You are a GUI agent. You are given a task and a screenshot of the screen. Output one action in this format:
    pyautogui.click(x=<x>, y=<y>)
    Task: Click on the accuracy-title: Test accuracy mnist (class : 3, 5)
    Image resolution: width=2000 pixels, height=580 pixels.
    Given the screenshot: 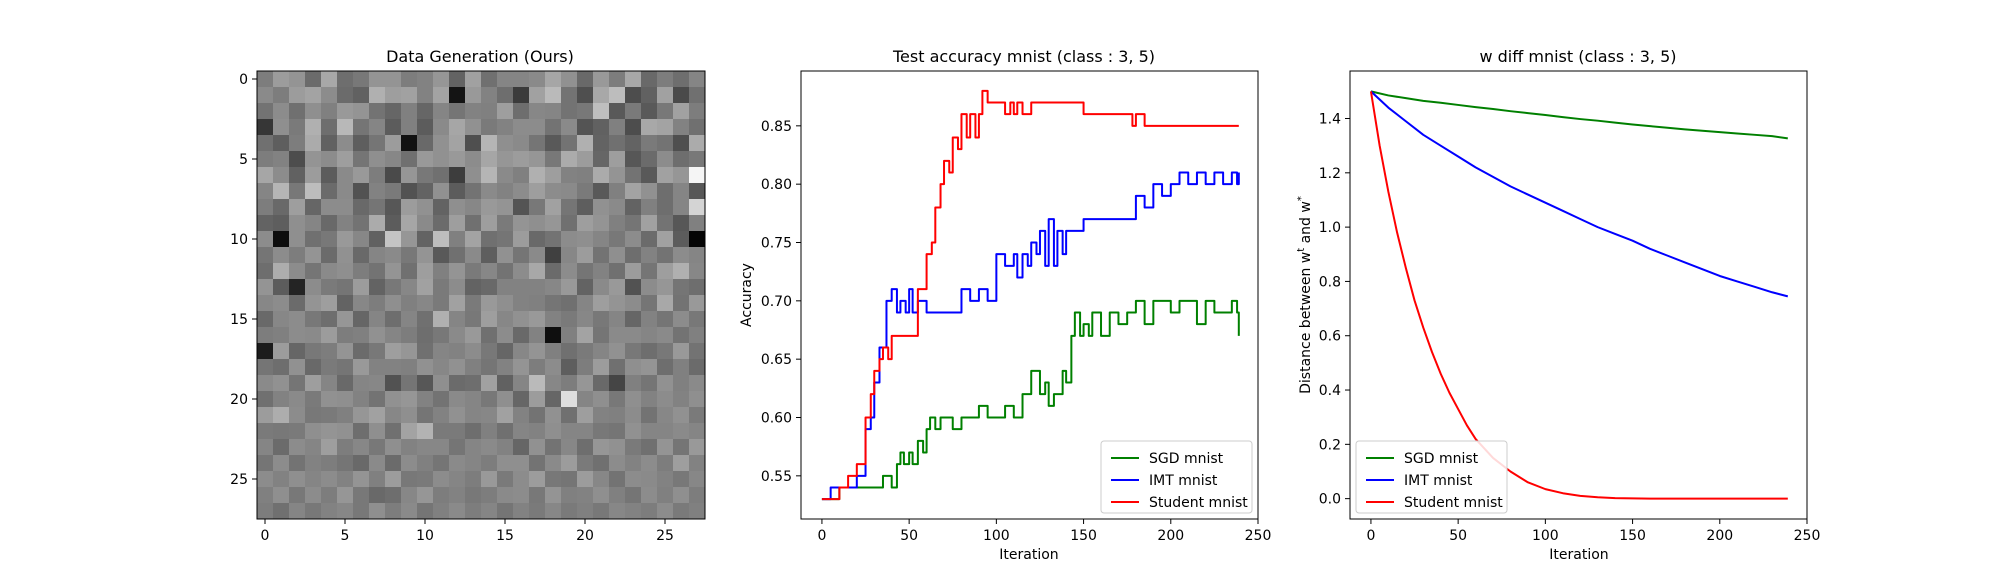 What is the action you would take?
    pyautogui.click(x=1023, y=56)
    